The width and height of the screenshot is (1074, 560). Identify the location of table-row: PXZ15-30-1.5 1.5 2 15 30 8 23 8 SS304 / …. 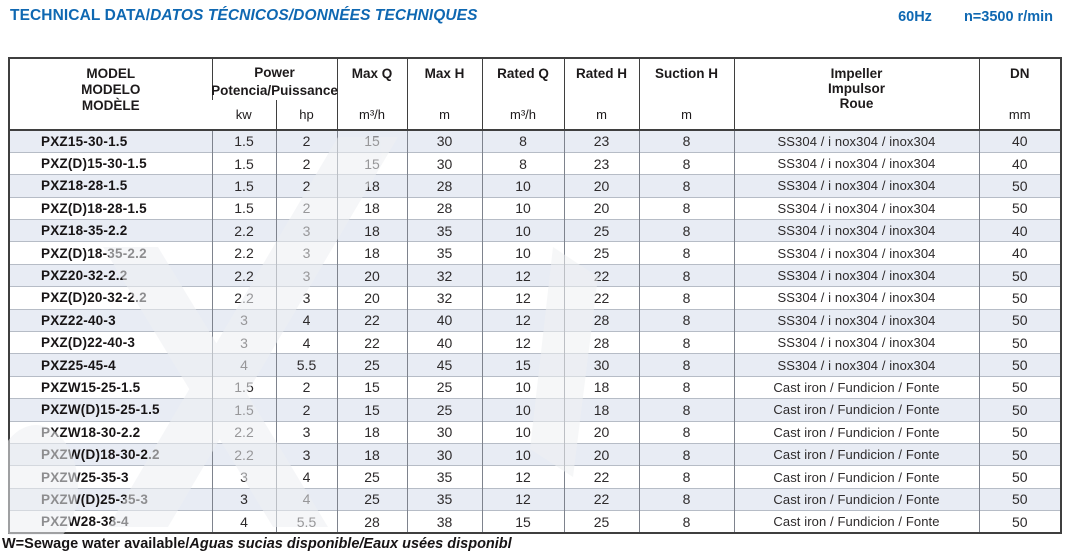
(535, 141).